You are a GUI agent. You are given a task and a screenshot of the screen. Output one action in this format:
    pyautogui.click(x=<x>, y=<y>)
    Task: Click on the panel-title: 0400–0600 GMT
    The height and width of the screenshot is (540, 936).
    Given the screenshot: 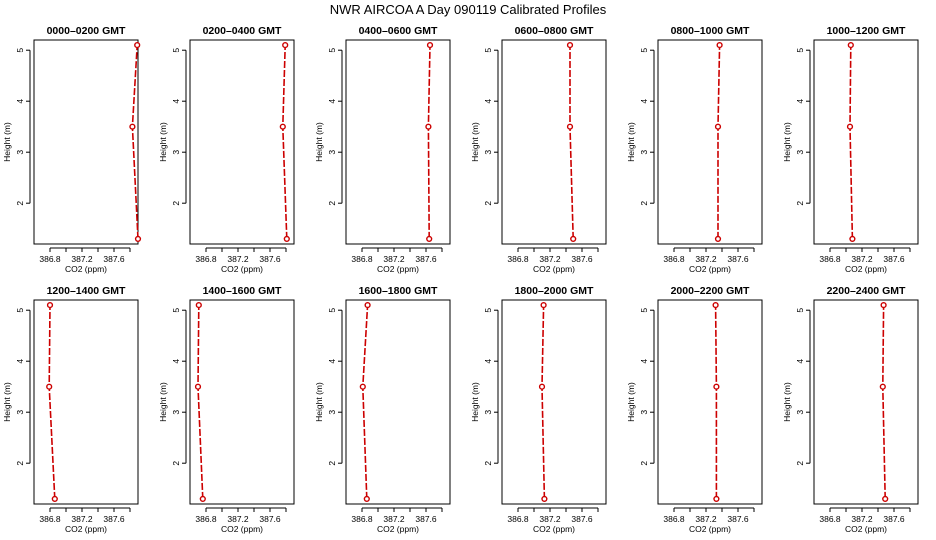 What is the action you would take?
    pyautogui.click(x=398, y=31)
    